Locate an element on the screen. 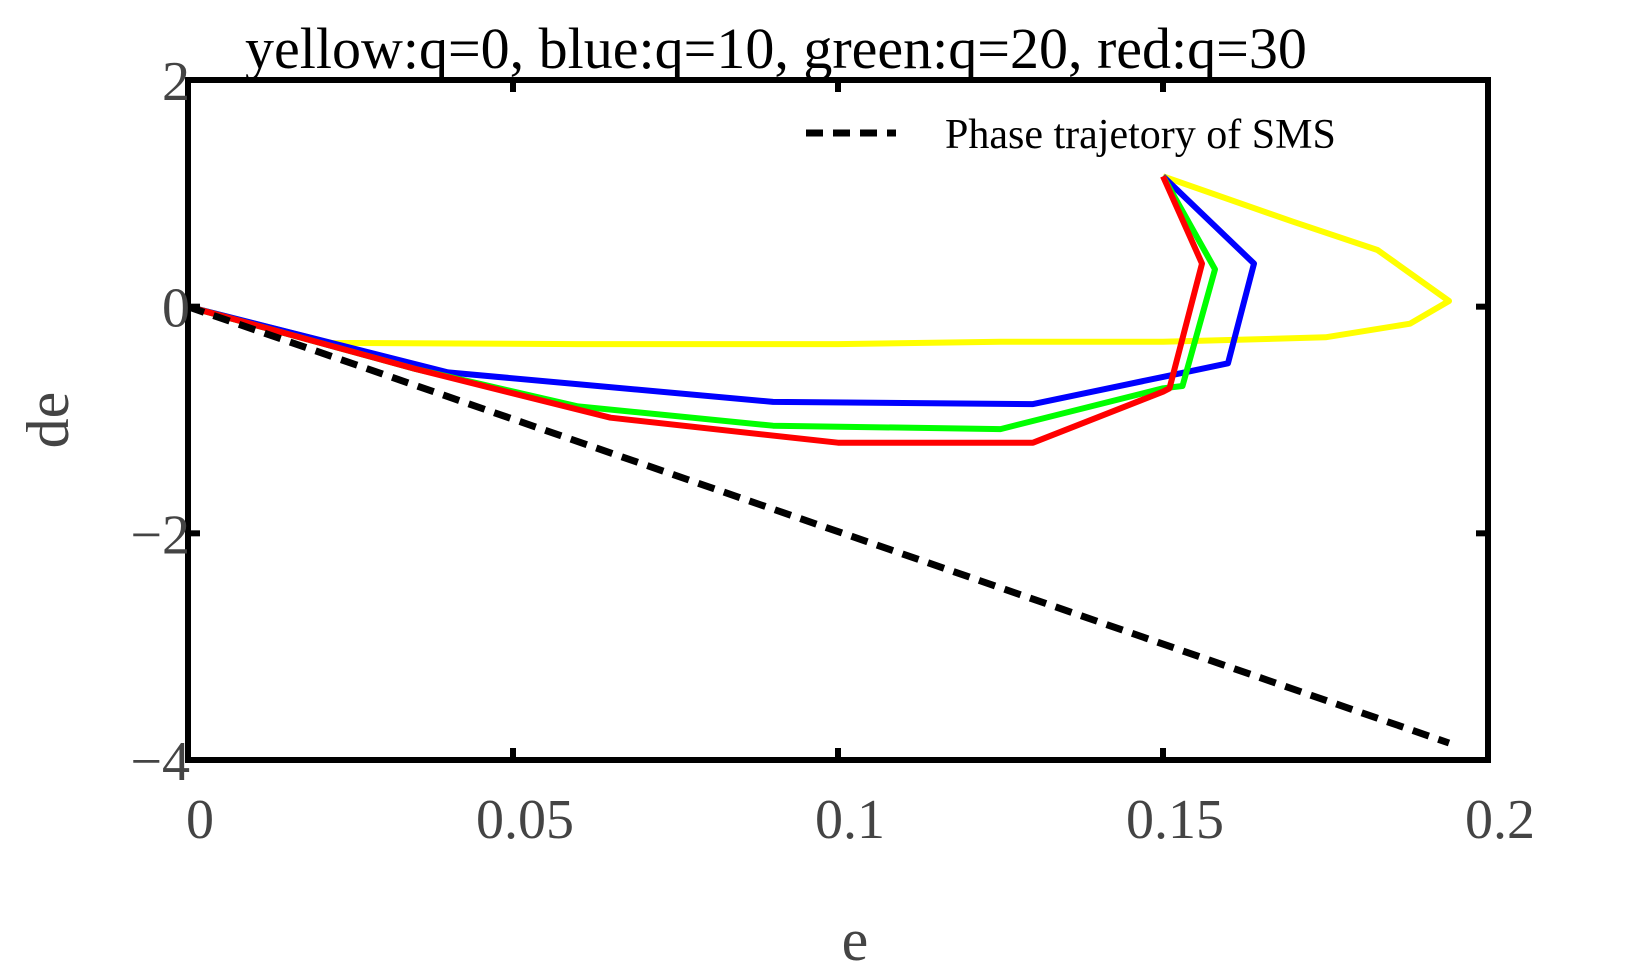 Image resolution: width=1650 pixels, height=975 pixels. x-tick-label: 0.1 is located at coordinates (850, 820).